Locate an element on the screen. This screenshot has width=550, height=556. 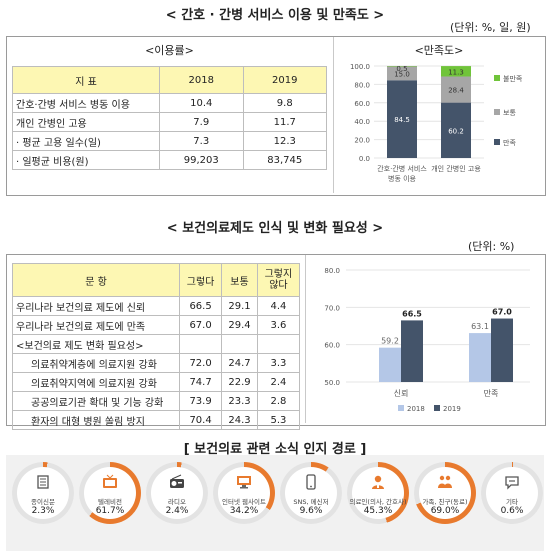
source-item: 가족, 친구(동료) 69.0% is located at coordinates (445, 493).